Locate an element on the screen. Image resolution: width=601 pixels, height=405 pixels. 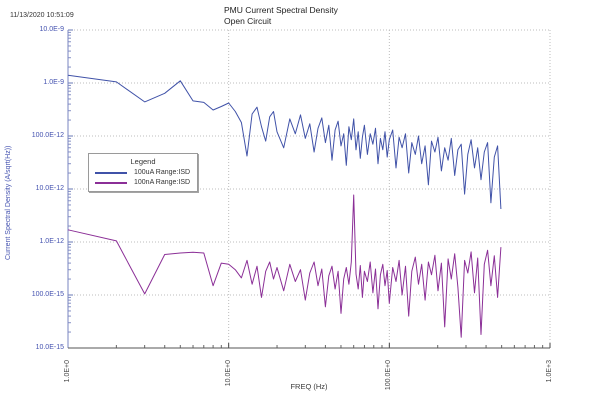
legend-item: 100uA Range:ISD is located at coordinates (143, 172).